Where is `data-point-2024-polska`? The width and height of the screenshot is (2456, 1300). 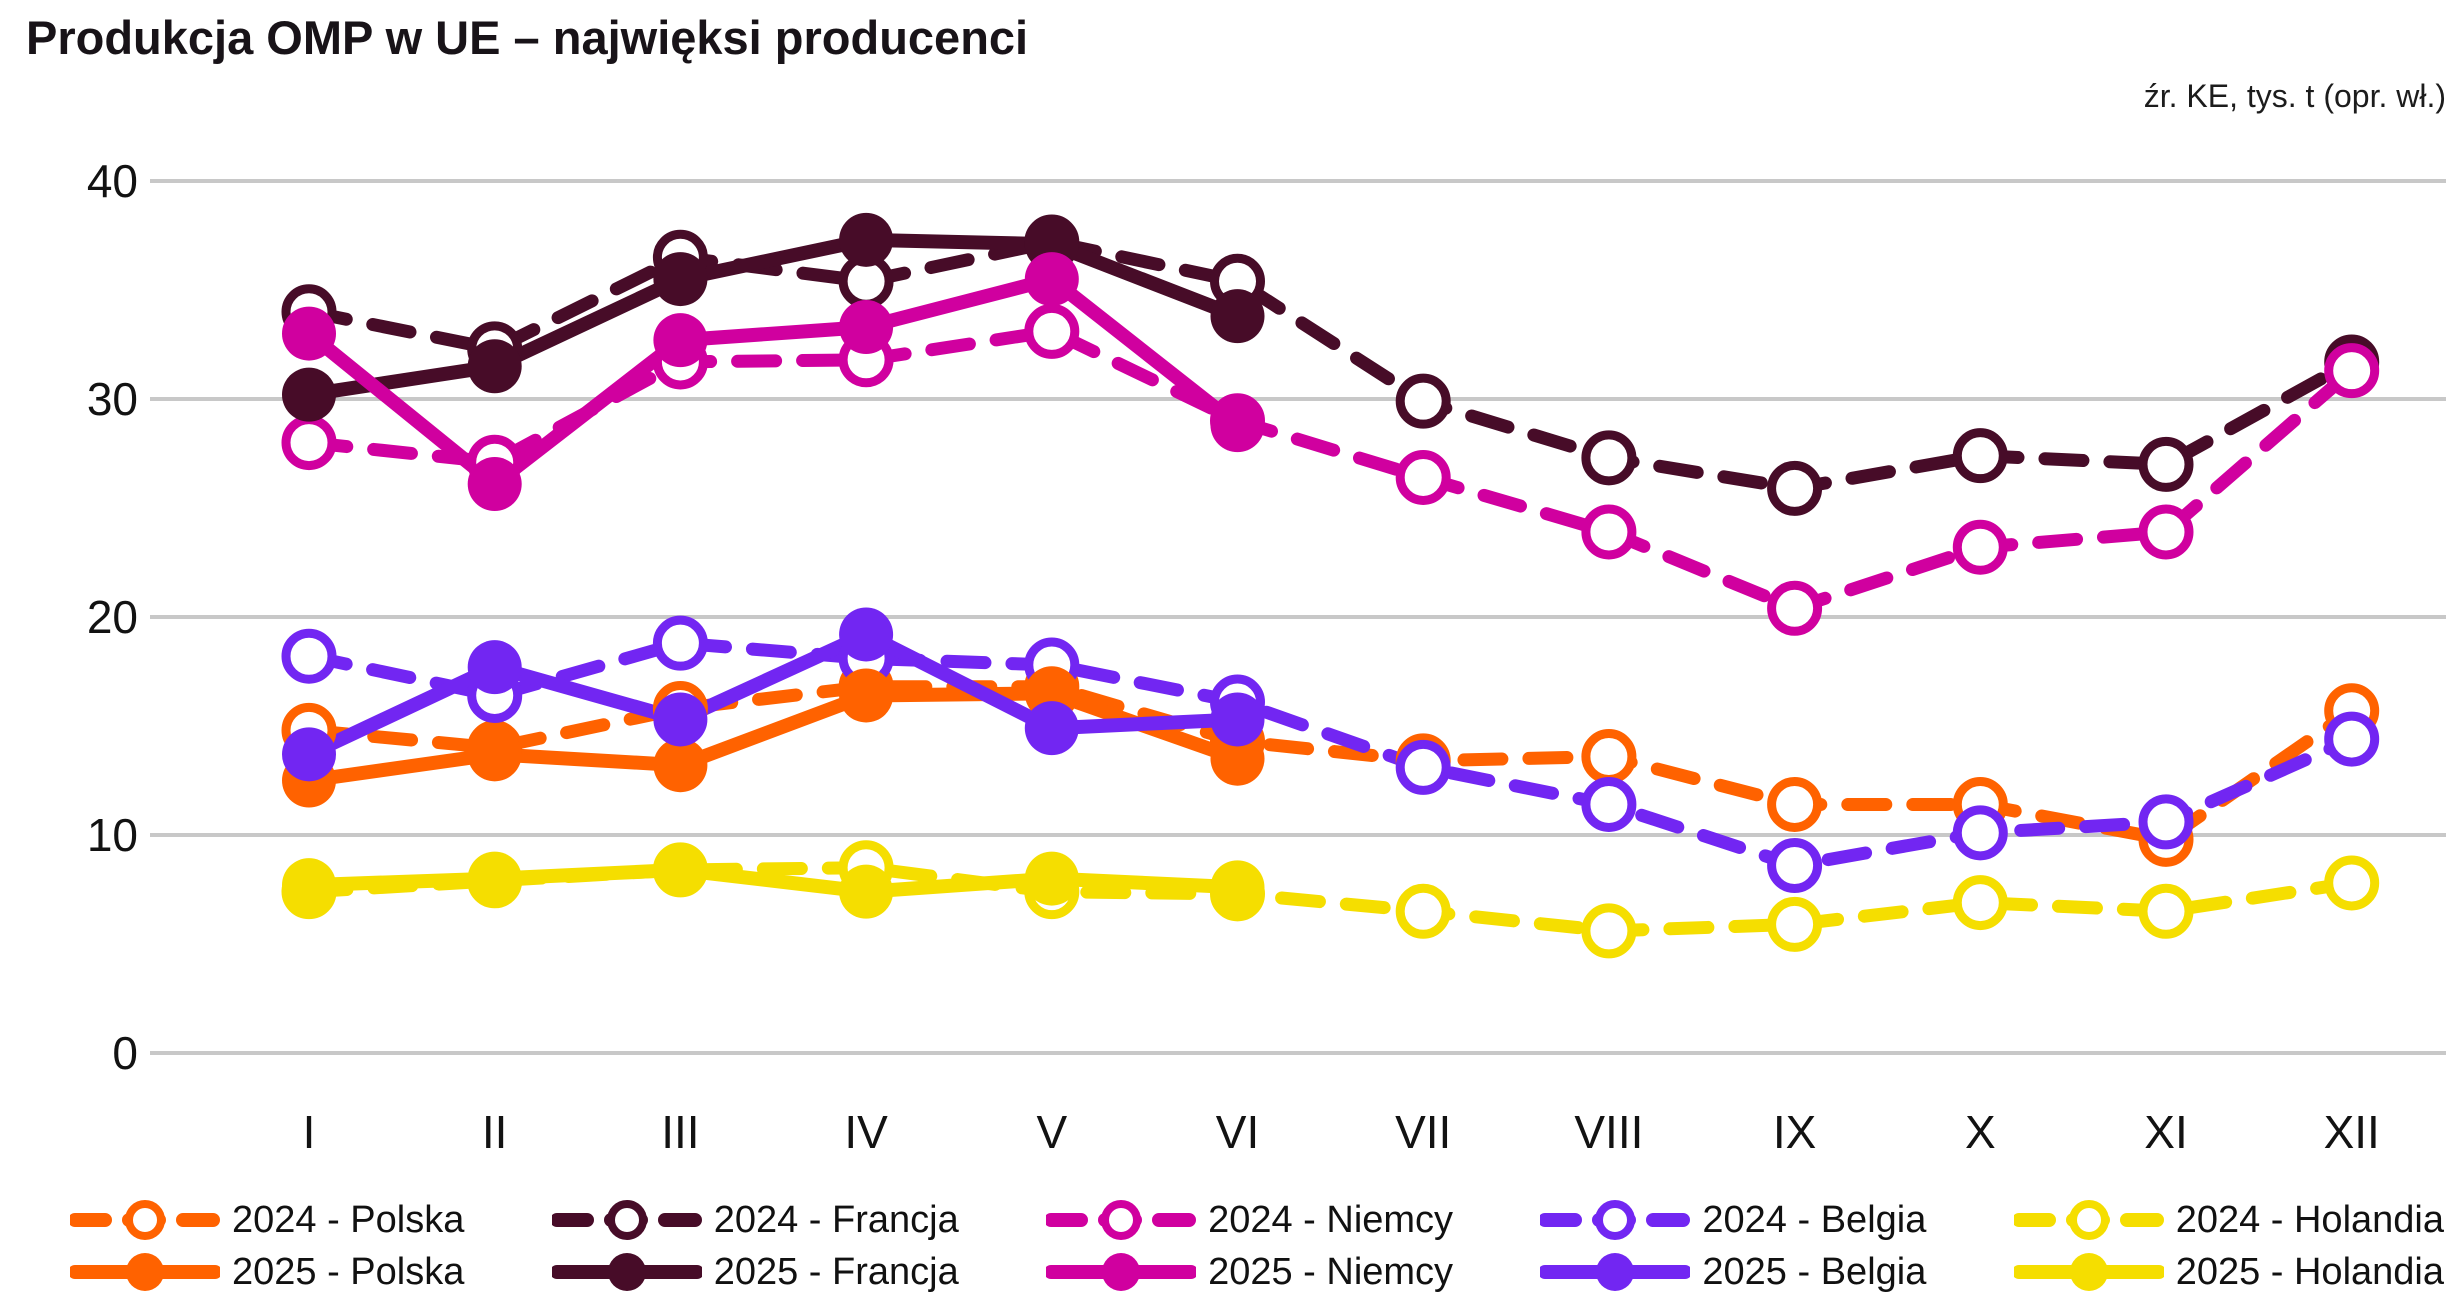
data-point-2024-polska is located at coordinates (1609, 757).